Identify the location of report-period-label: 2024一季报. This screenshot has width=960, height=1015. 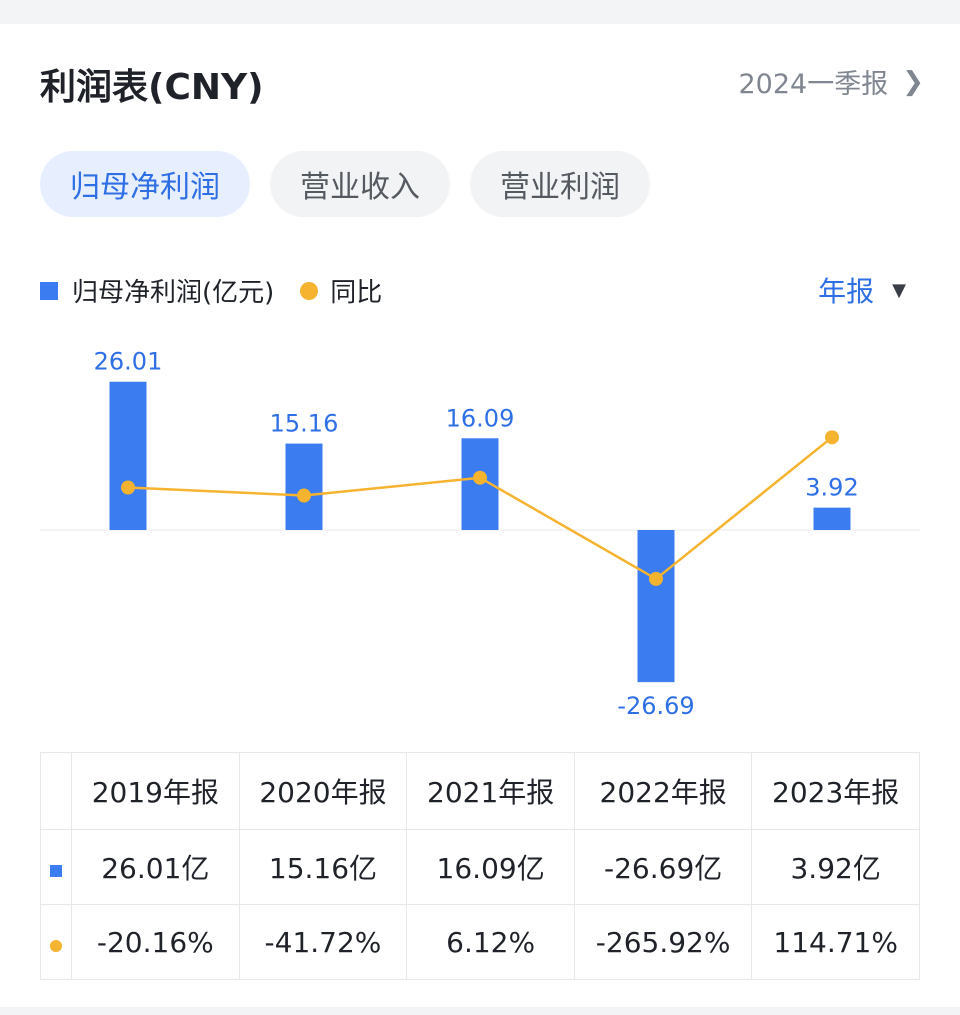
(813, 84).